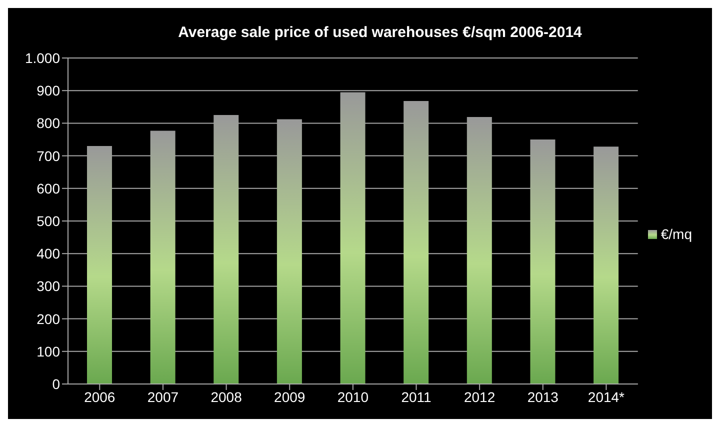 This screenshot has width=720, height=427. What do you see at coordinates (48, 90) in the screenshot?
I see `y-tick-label: 900` at bounding box center [48, 90].